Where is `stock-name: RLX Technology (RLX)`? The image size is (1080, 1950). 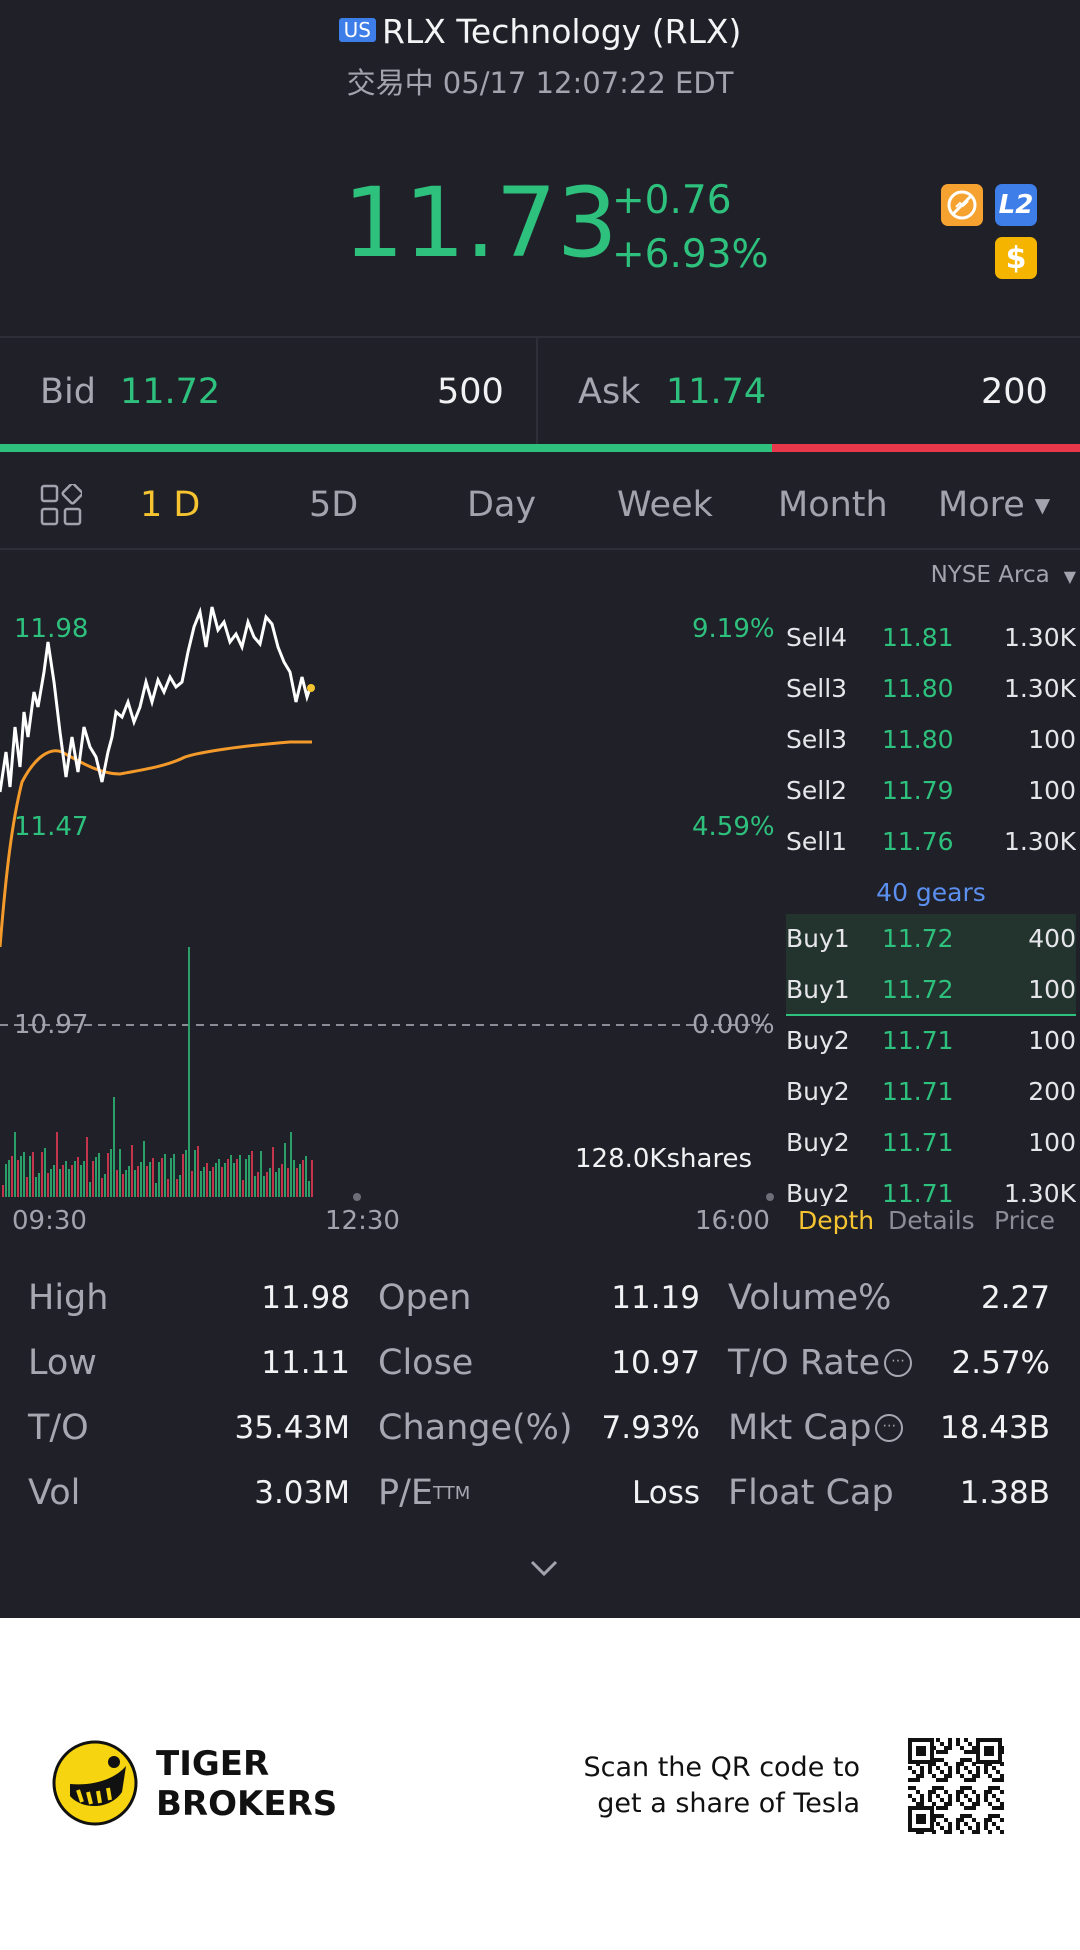
stock-name: RLX Technology (RLX) is located at coordinates (561, 31).